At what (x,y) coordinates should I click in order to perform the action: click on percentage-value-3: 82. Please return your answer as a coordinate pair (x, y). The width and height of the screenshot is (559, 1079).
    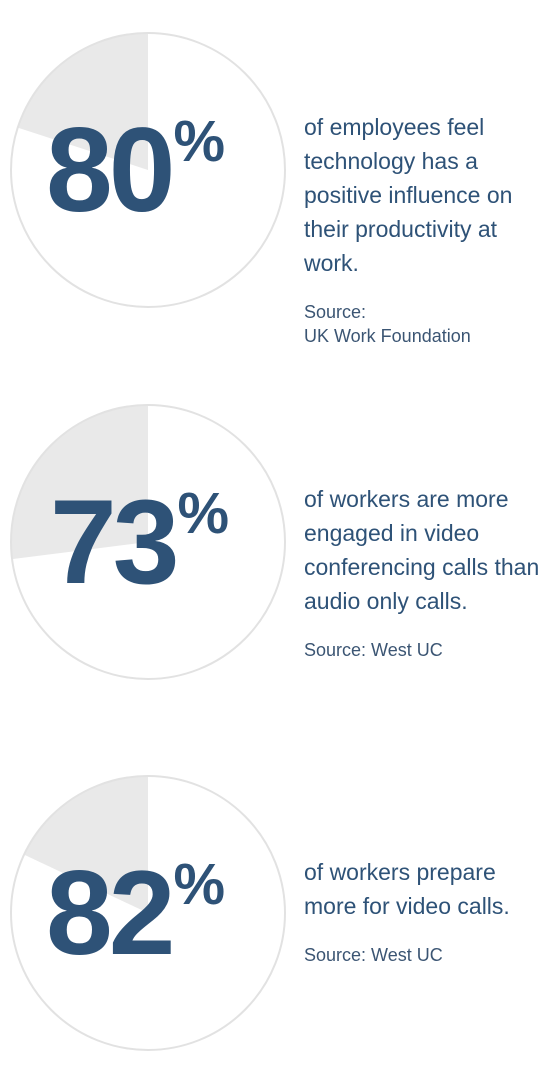
    Looking at the image, I should click on (110, 913).